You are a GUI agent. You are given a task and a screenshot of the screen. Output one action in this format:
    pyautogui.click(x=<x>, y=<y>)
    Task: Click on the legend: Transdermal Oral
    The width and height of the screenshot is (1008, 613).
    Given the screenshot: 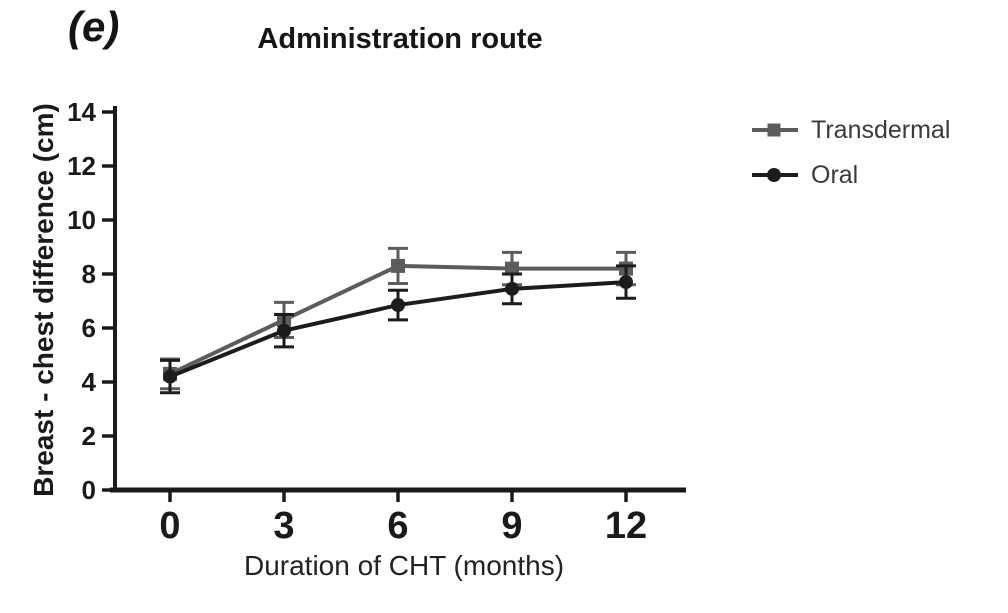 What is the action you would take?
    pyautogui.click(x=851, y=162)
    